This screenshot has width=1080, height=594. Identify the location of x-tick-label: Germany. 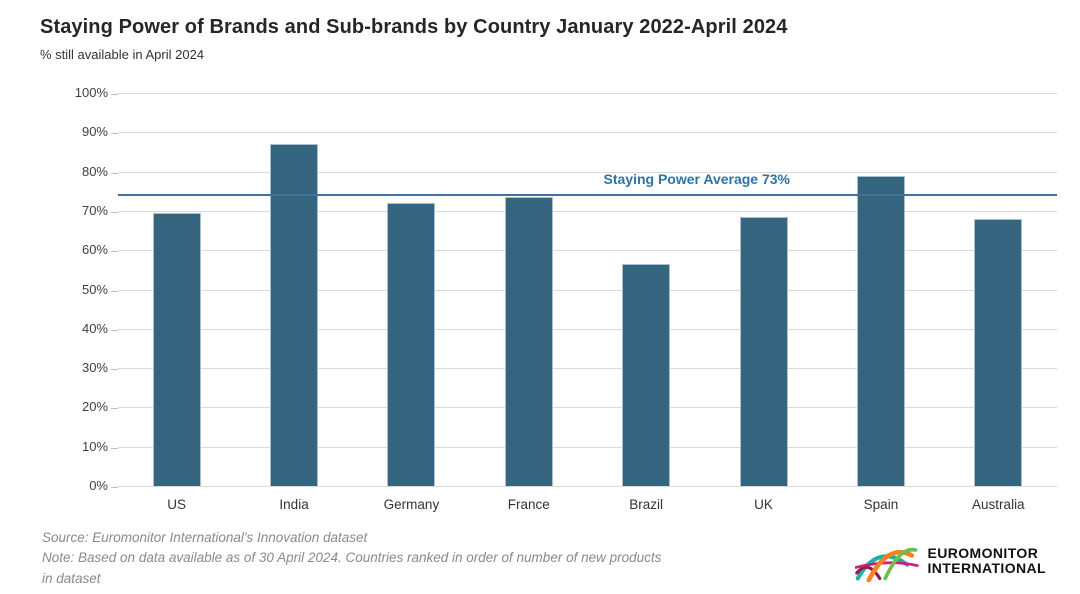
(411, 504).